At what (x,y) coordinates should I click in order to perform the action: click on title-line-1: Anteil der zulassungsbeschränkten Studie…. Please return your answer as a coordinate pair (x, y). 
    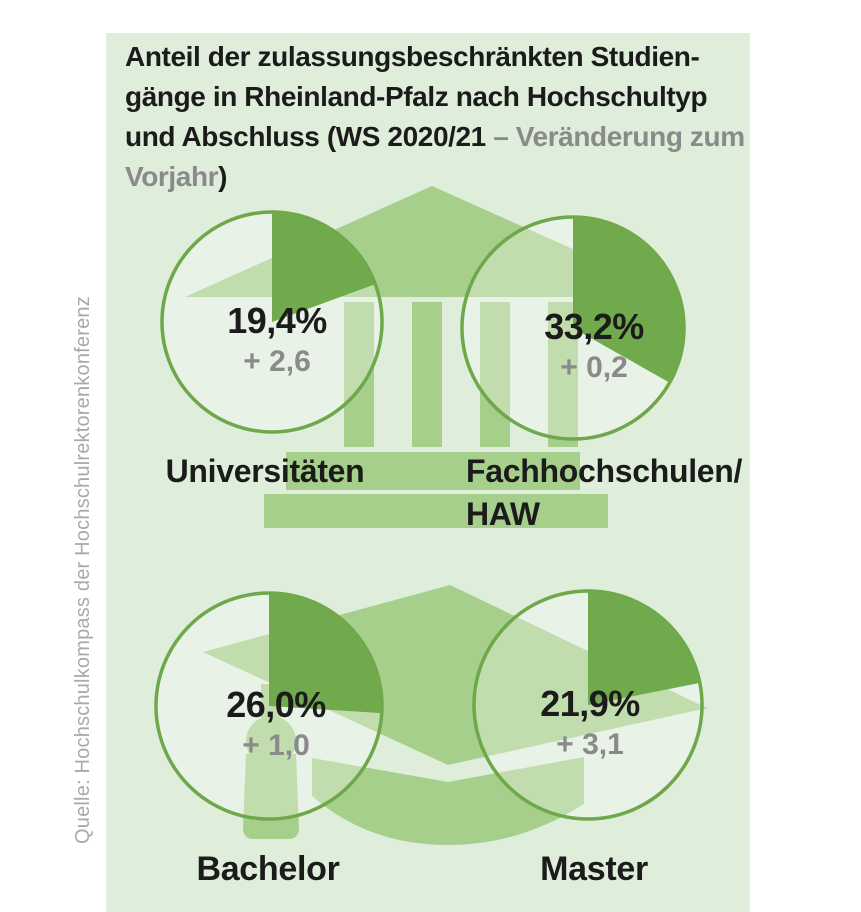
    Looking at the image, I should click on (412, 56).